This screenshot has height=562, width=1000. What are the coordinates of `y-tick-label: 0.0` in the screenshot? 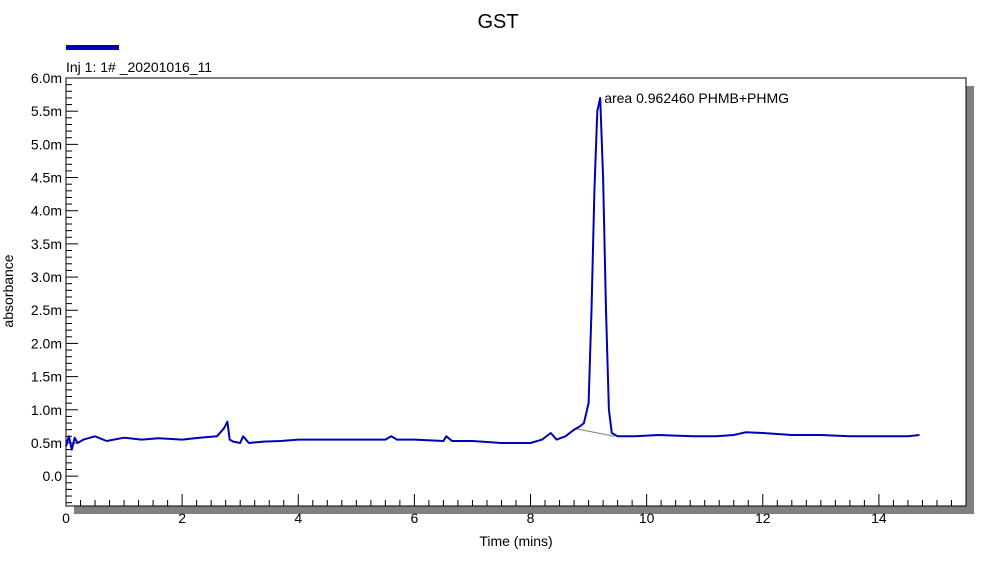 It's located at (53, 476).